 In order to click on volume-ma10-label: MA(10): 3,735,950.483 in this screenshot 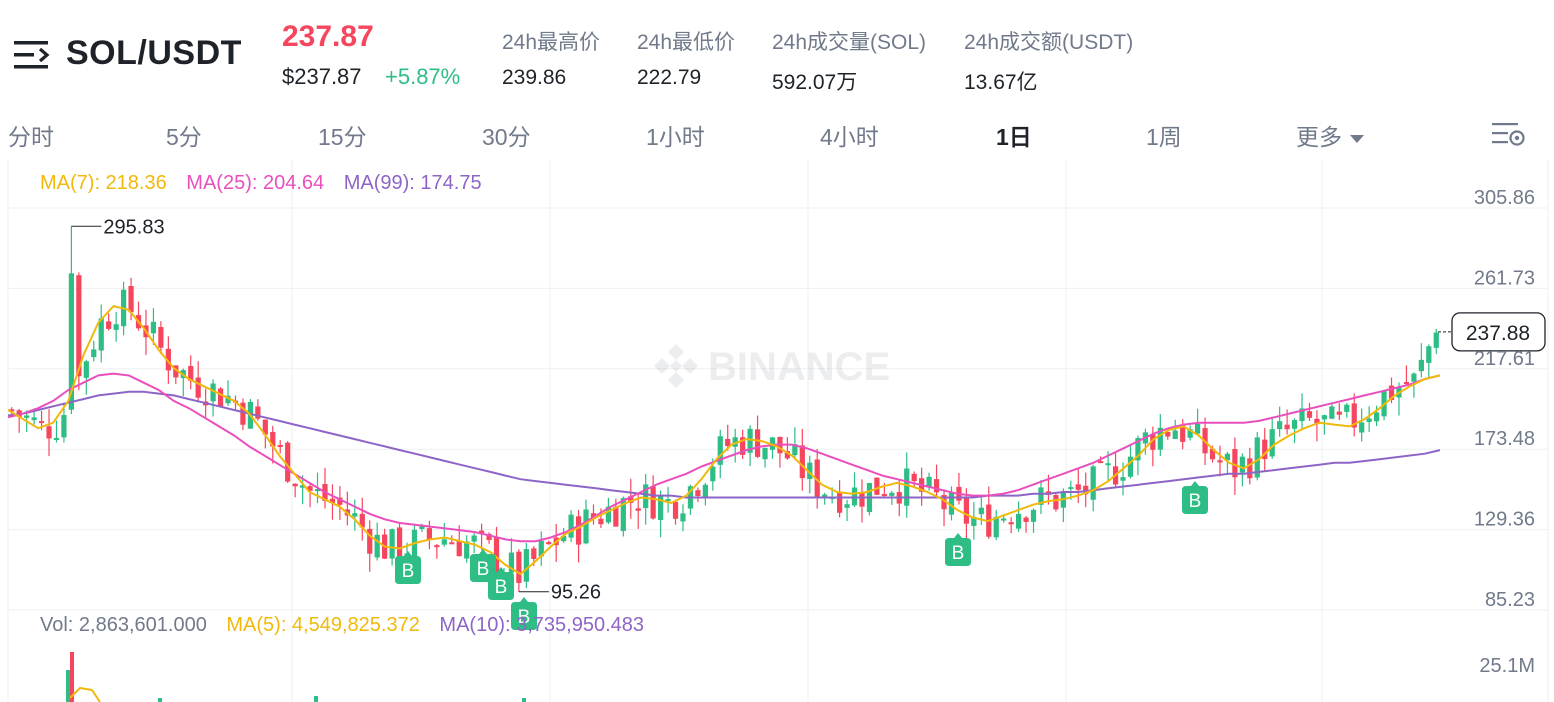, I will do `click(542, 625)`.